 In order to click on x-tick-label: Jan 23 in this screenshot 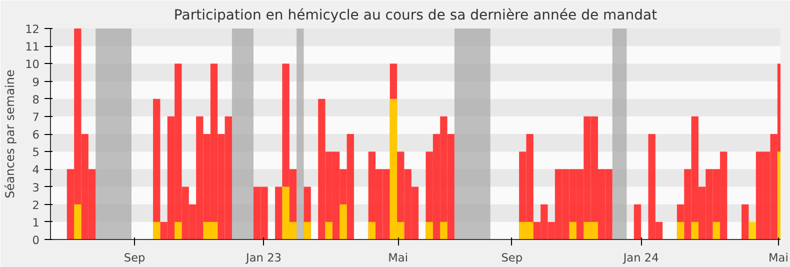, I will do `click(263, 257)`.